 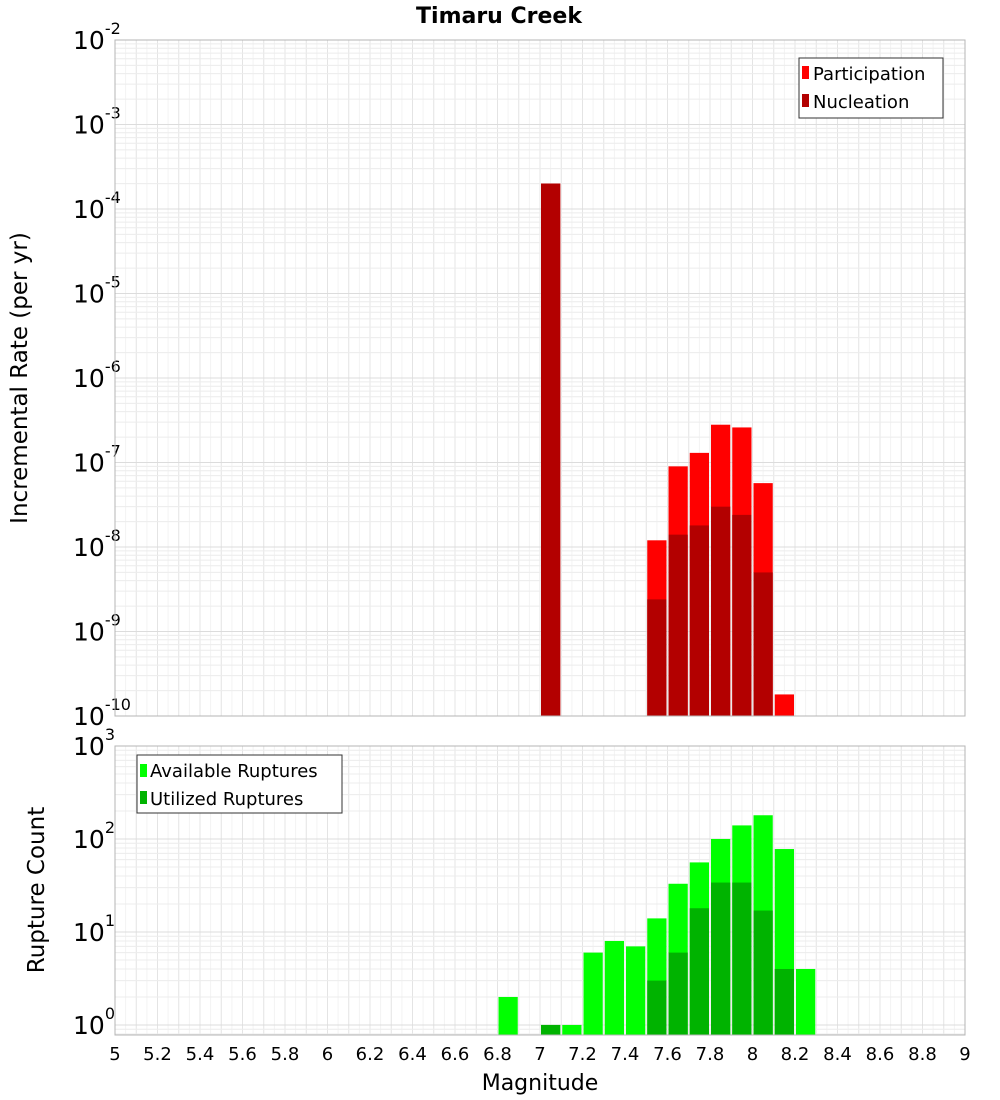 What do you see at coordinates (497, 1054) in the screenshot?
I see `x-tick-label: 6.8` at bounding box center [497, 1054].